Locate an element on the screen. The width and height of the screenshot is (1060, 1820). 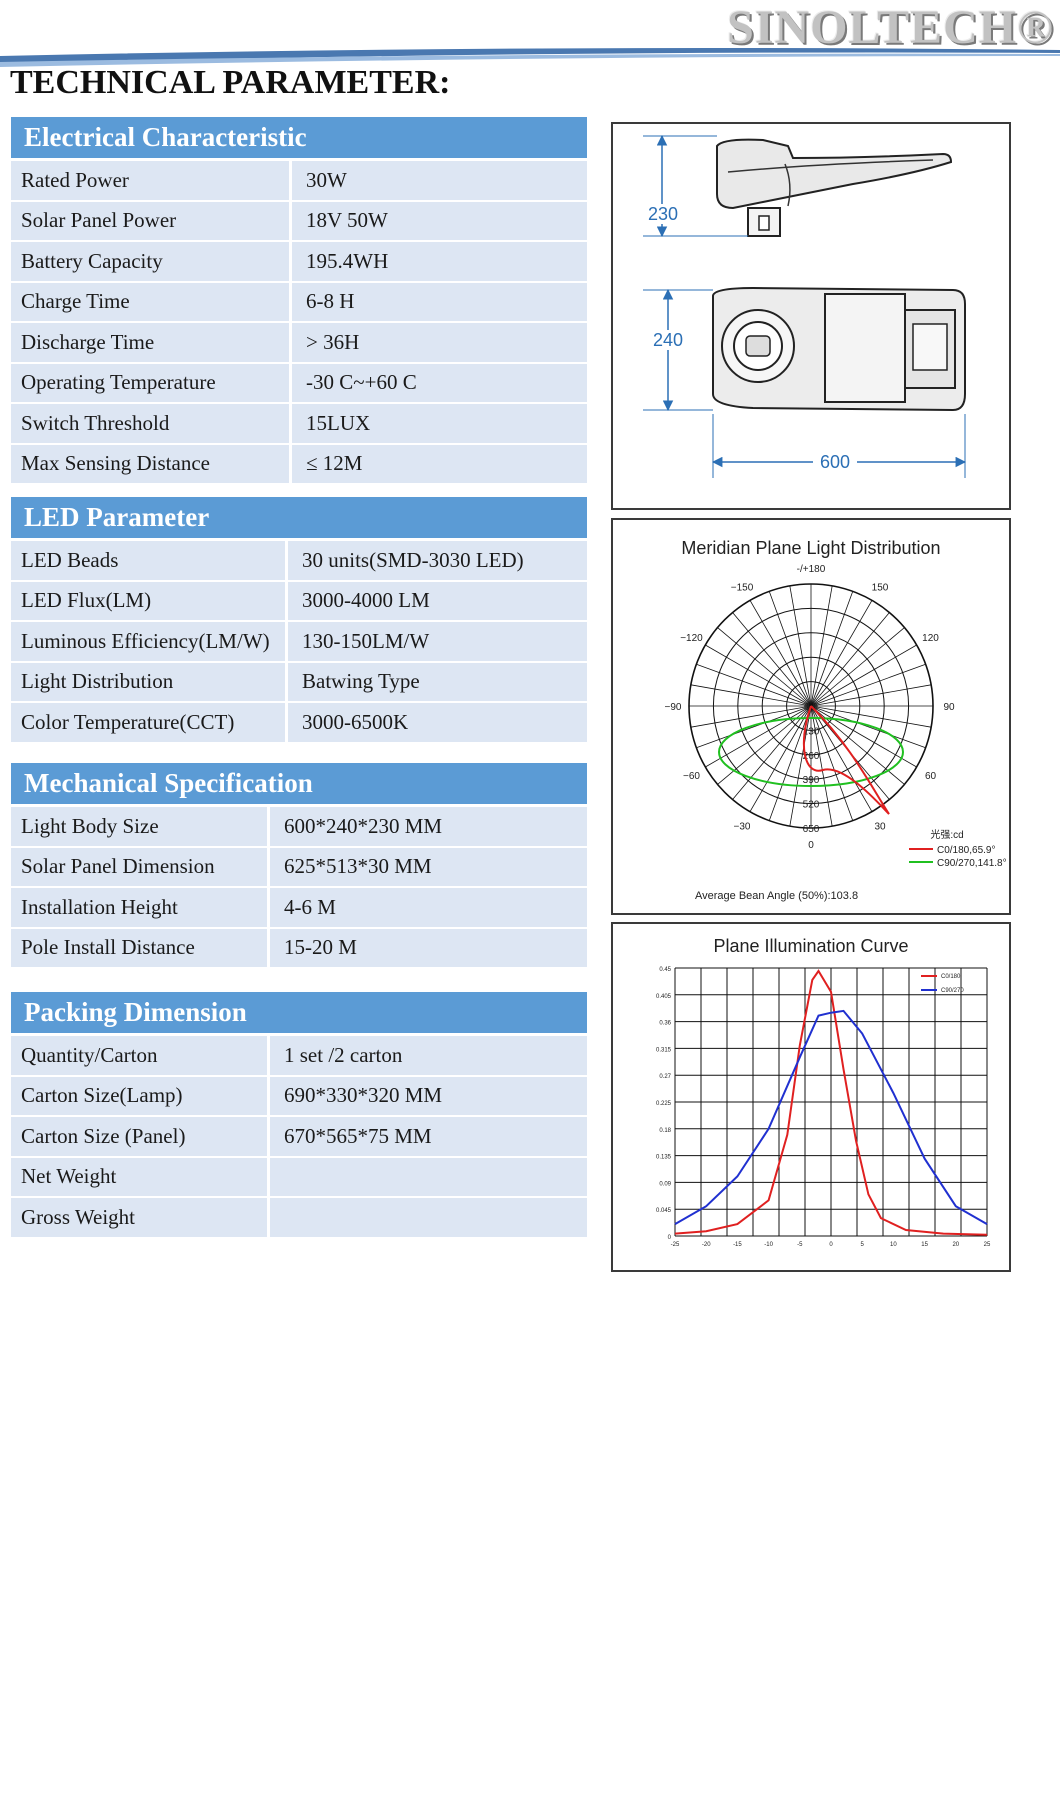
row-label: Color Temperature(CCT) is located at coordinates (149, 722).